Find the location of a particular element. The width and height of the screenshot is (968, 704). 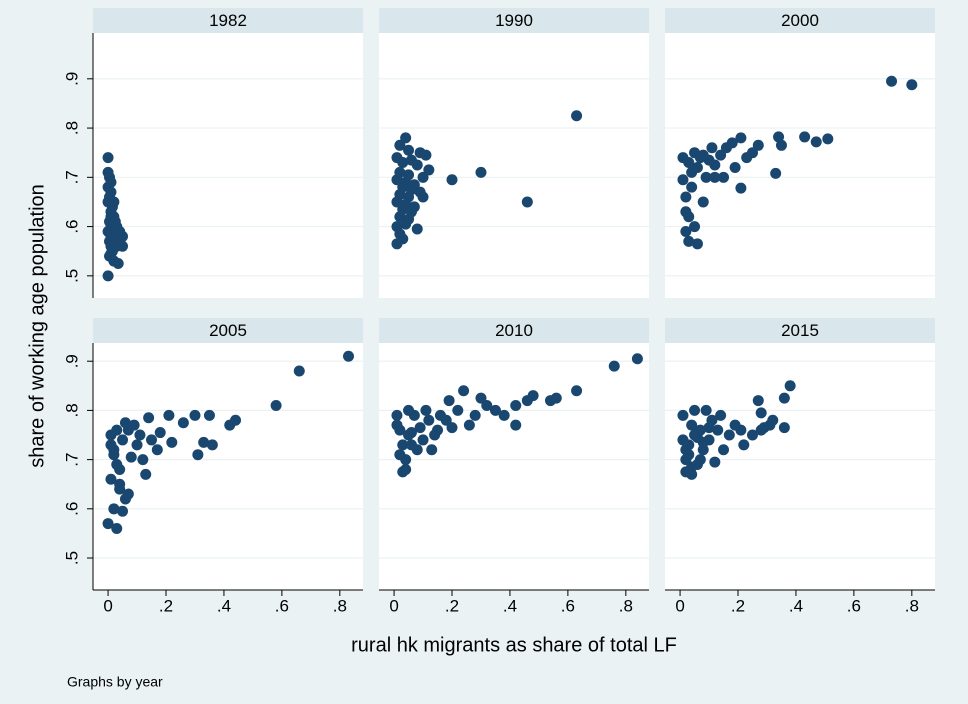

panel-title: 2015 is located at coordinates (800, 330).